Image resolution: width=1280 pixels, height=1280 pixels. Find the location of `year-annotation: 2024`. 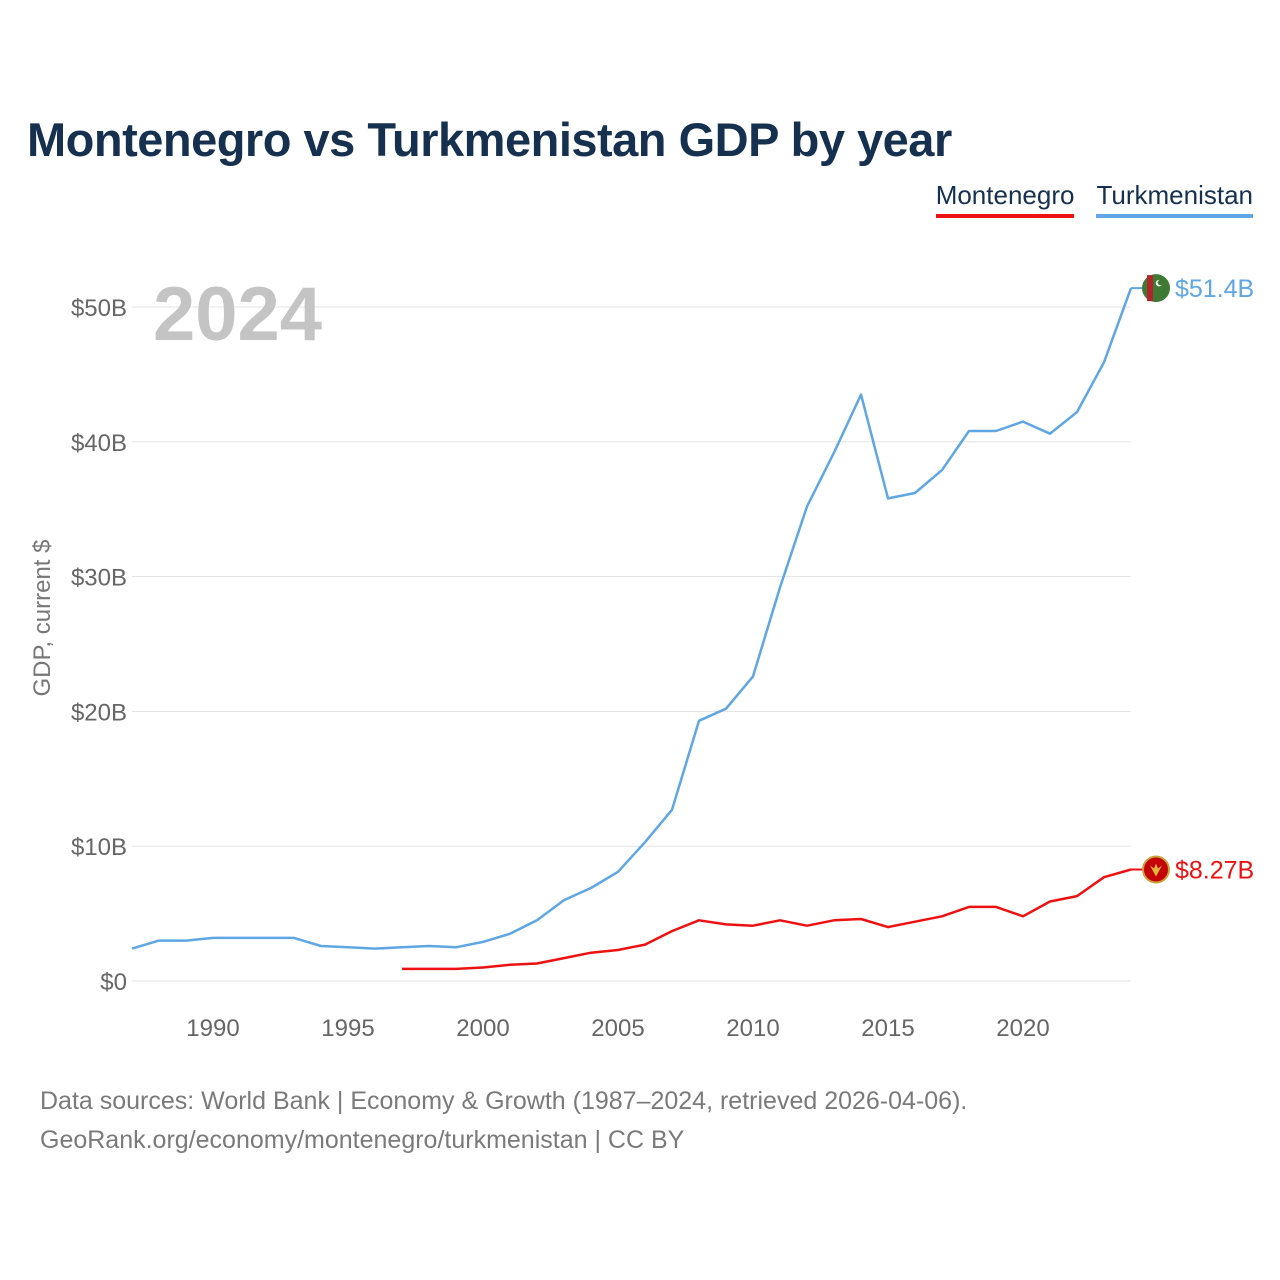

year-annotation: 2024 is located at coordinates (237, 314).